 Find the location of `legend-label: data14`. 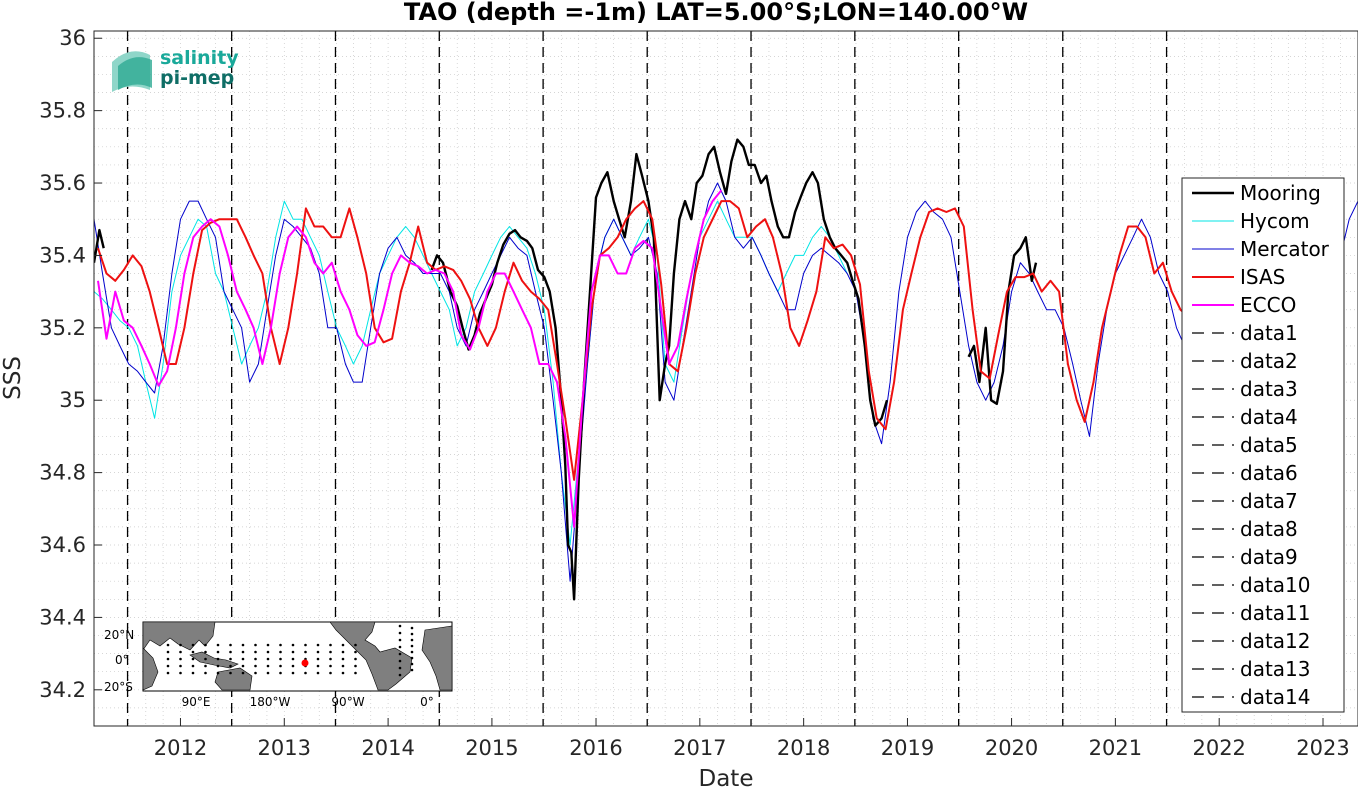

legend-label: data14 is located at coordinates (1275, 697).